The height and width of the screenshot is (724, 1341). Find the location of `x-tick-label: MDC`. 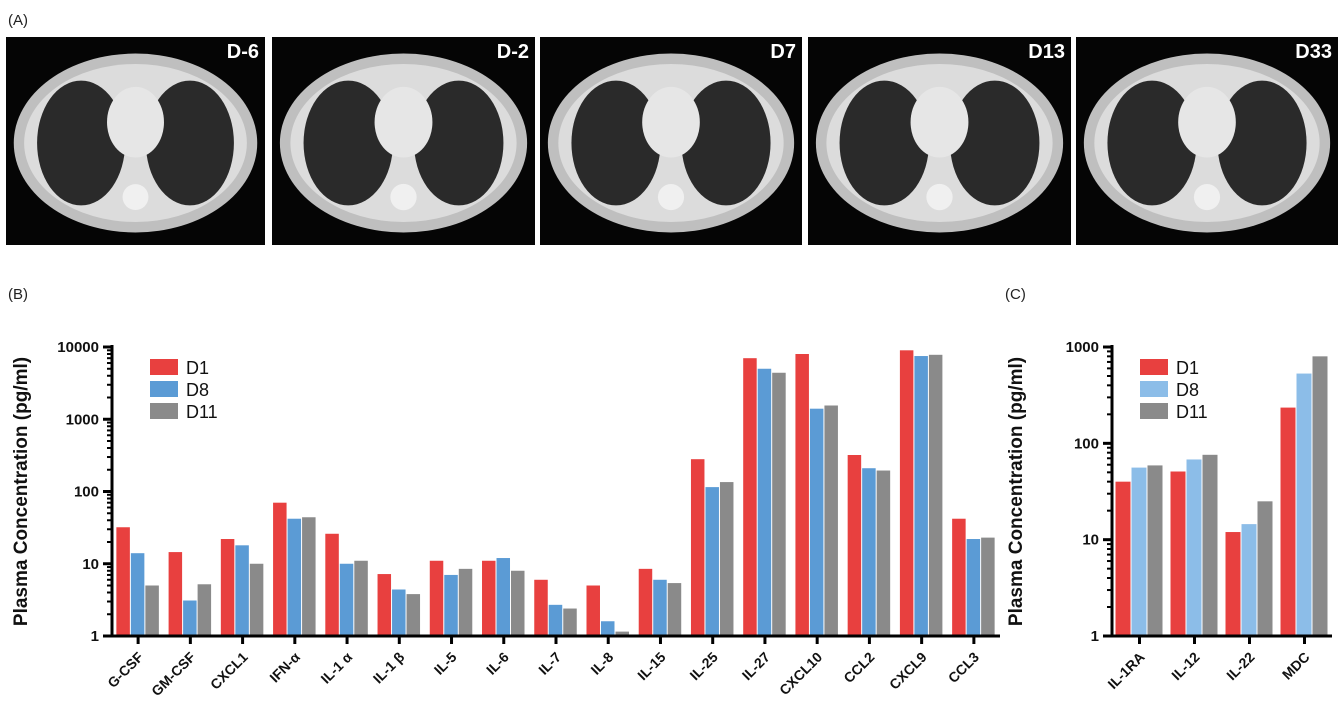

x-tick-label: MDC is located at coordinates (1296, 666).